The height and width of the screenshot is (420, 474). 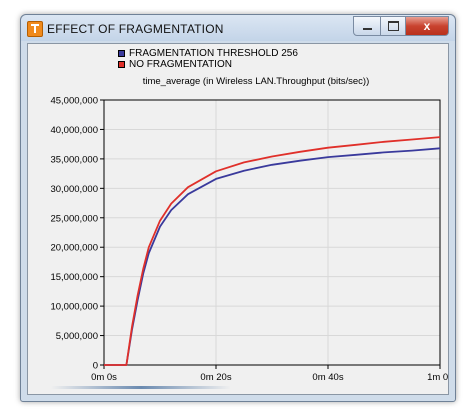 What do you see at coordinates (35, 29) in the screenshot?
I see `app-icon` at bounding box center [35, 29].